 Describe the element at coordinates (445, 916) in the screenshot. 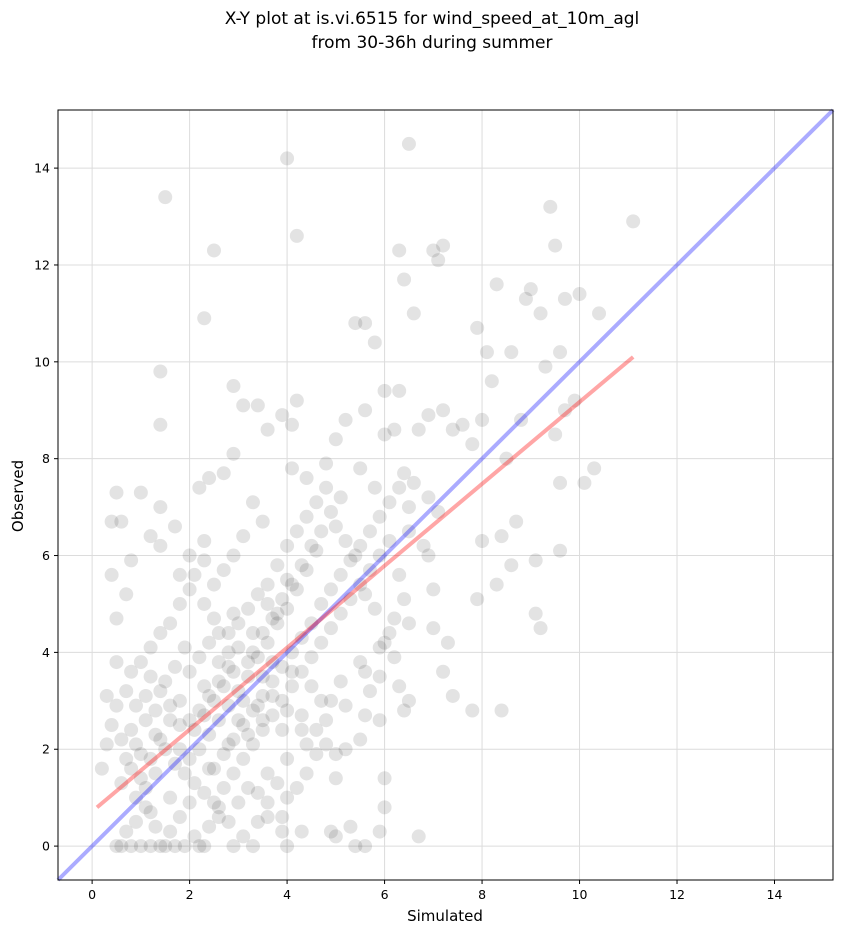

I see `x-axis-label: Simulated` at that location.